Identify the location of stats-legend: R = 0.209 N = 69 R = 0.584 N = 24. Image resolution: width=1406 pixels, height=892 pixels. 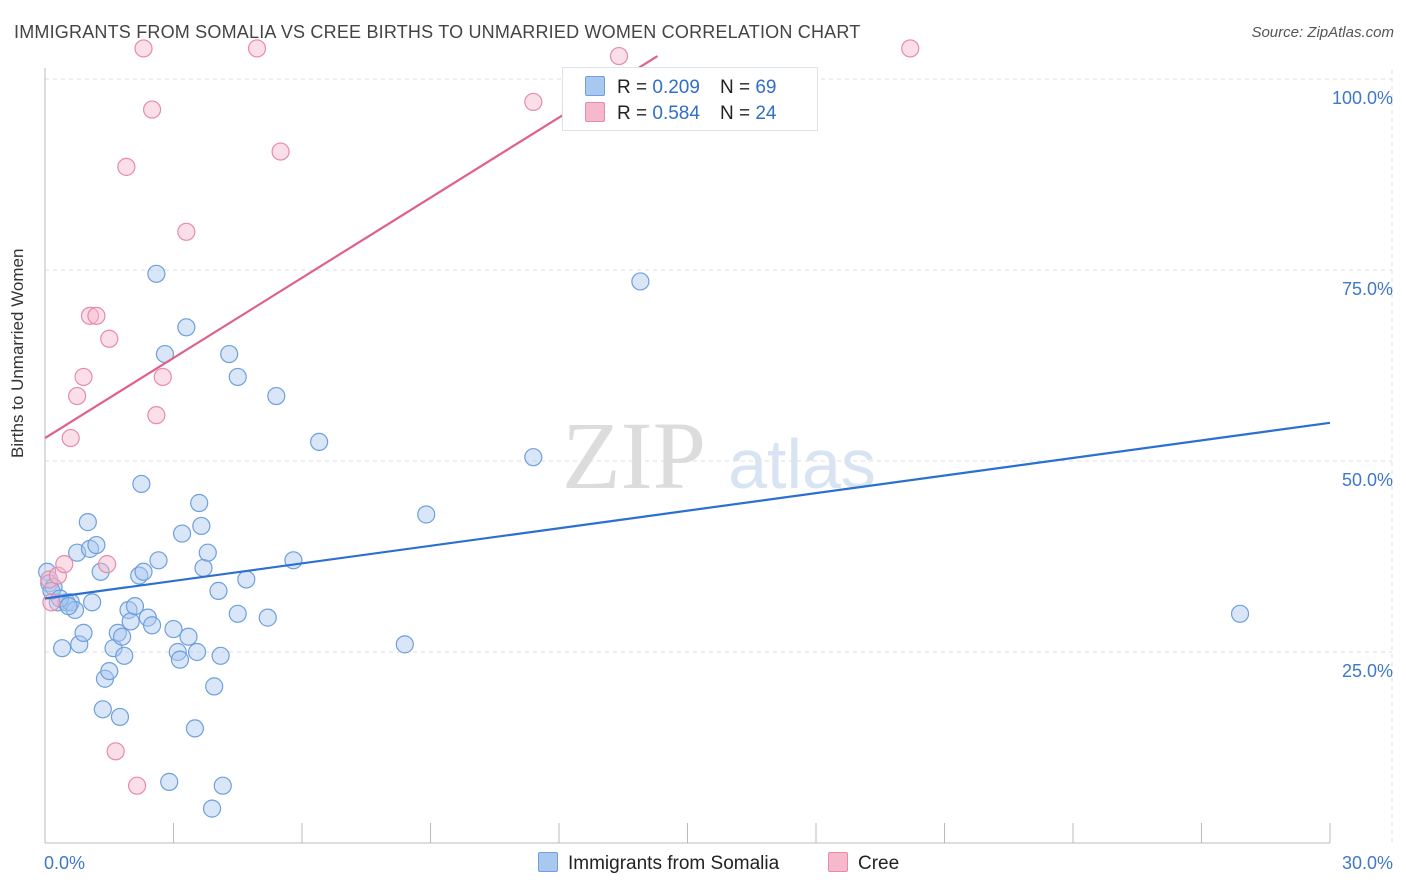
(690, 99).